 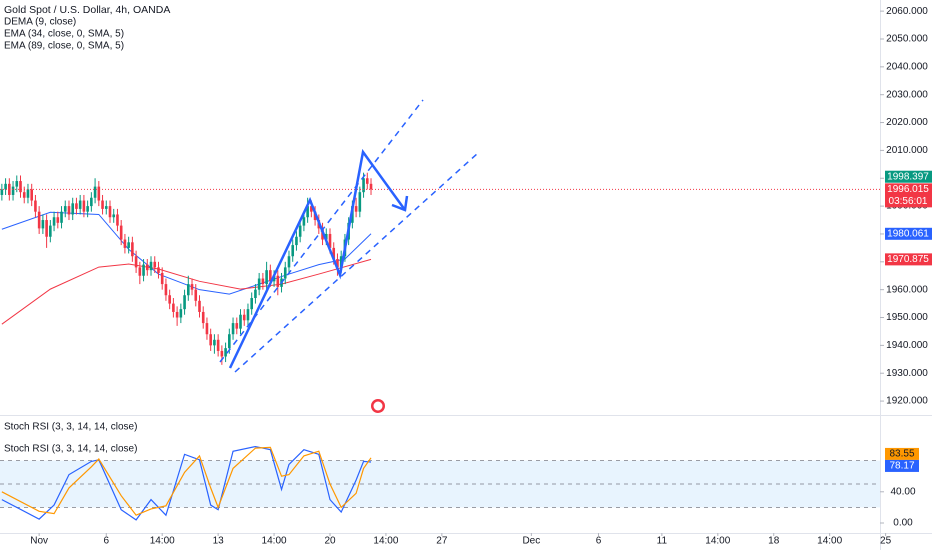 I want to click on price-tag-label: 1970.875, so click(x=908, y=259).